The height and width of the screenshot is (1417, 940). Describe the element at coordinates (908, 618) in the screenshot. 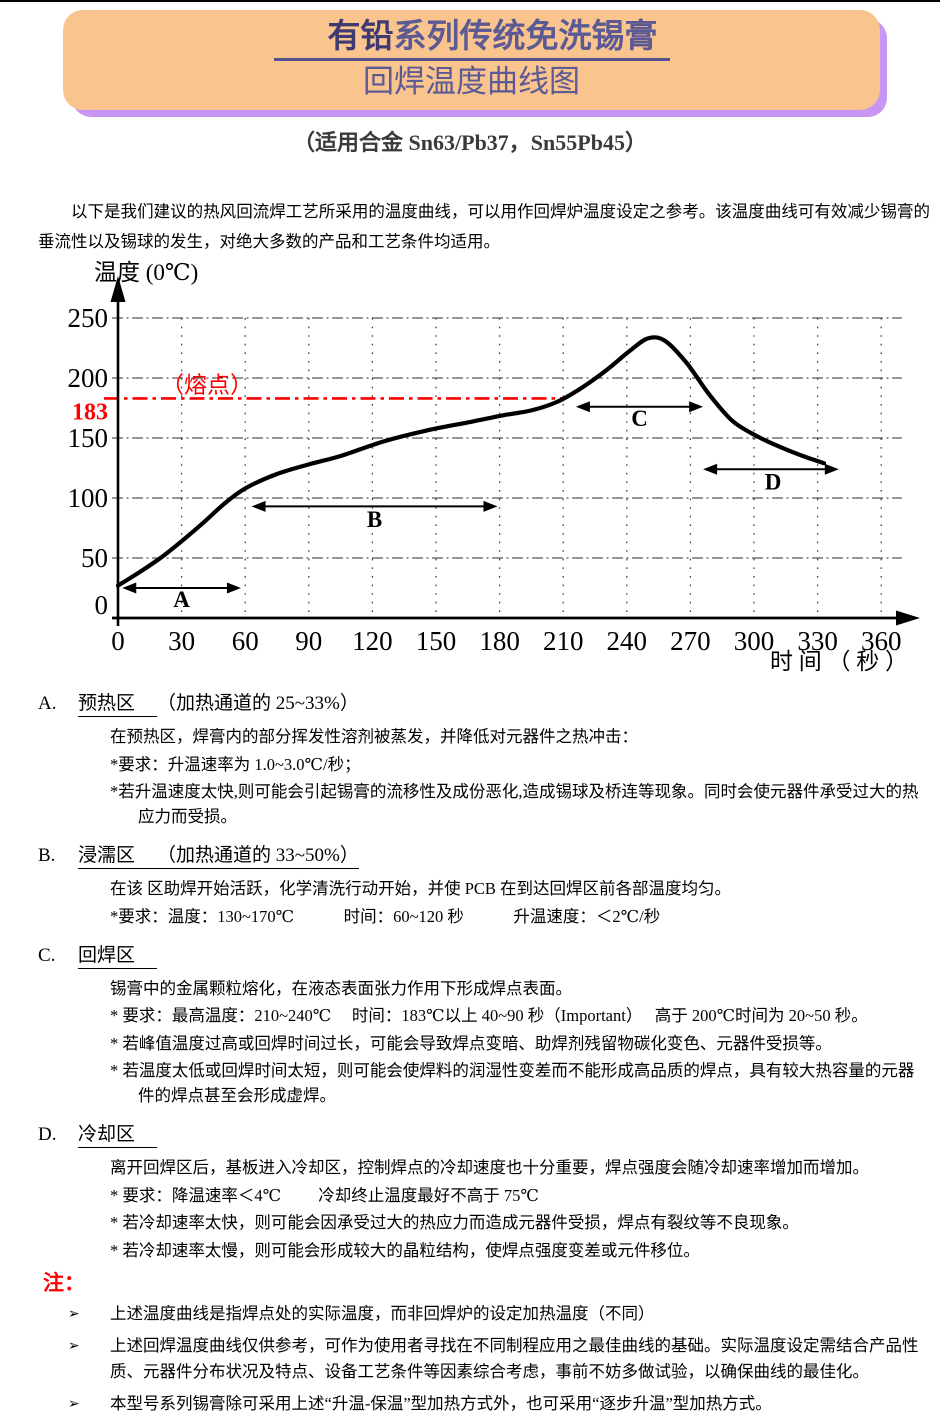

I see `x-axis-arrow-icon` at that location.